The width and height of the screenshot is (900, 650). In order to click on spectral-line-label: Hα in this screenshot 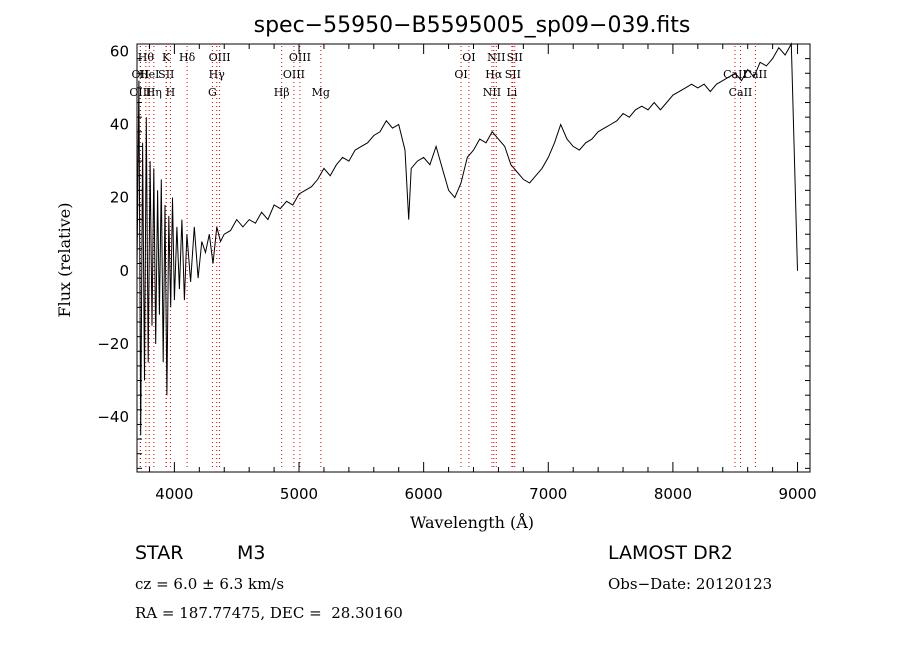, I will do `click(494, 74)`.